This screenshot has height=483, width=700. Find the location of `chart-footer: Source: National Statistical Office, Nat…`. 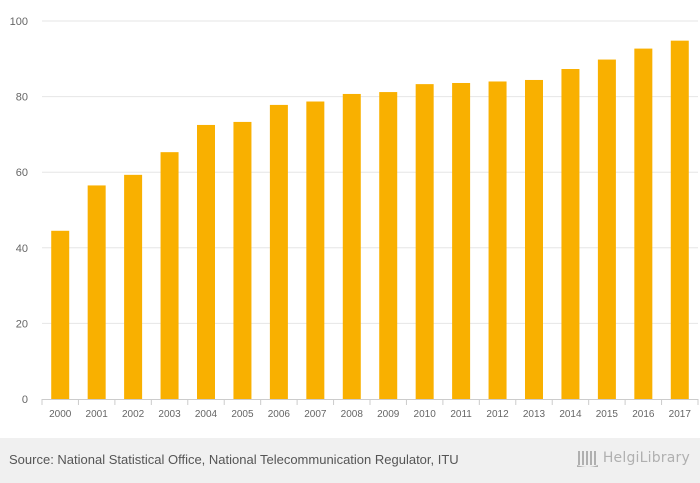

chart-footer: Source: National Statistical Office, Nat… is located at coordinates (350, 460).